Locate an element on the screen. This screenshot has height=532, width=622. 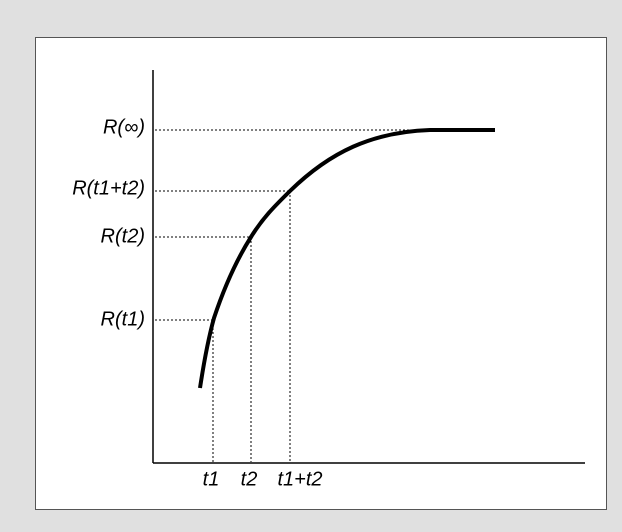
x-label: t1 is located at coordinates (211, 479).